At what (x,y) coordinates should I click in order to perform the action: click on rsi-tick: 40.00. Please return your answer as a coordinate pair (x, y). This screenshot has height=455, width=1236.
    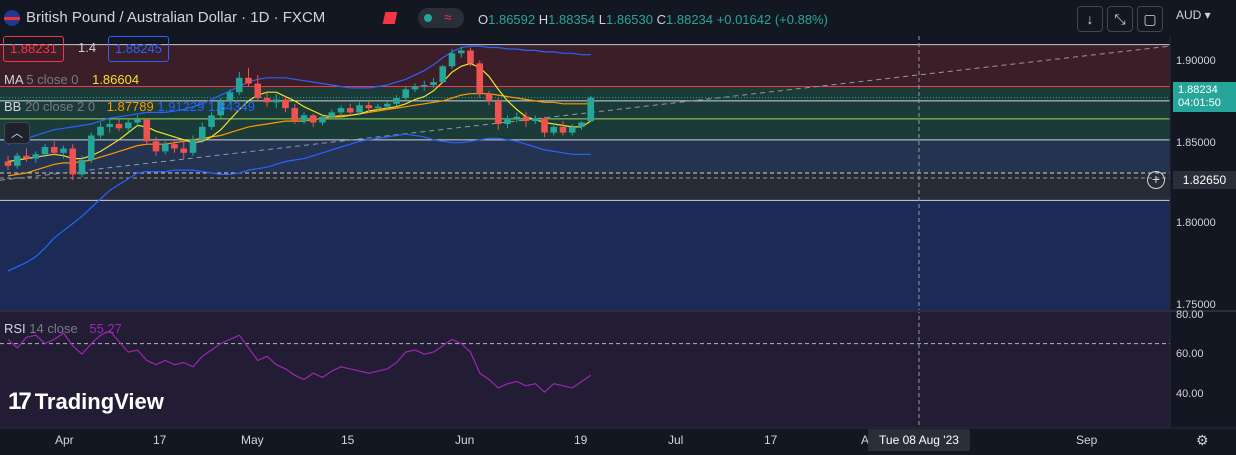
    Looking at the image, I should click on (1190, 394).